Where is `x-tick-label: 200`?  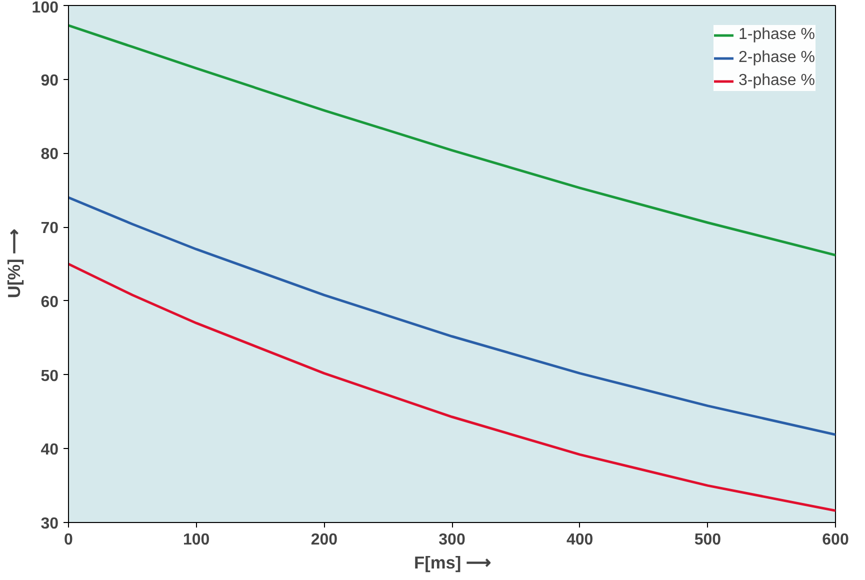 x-tick-label: 200 is located at coordinates (324, 540).